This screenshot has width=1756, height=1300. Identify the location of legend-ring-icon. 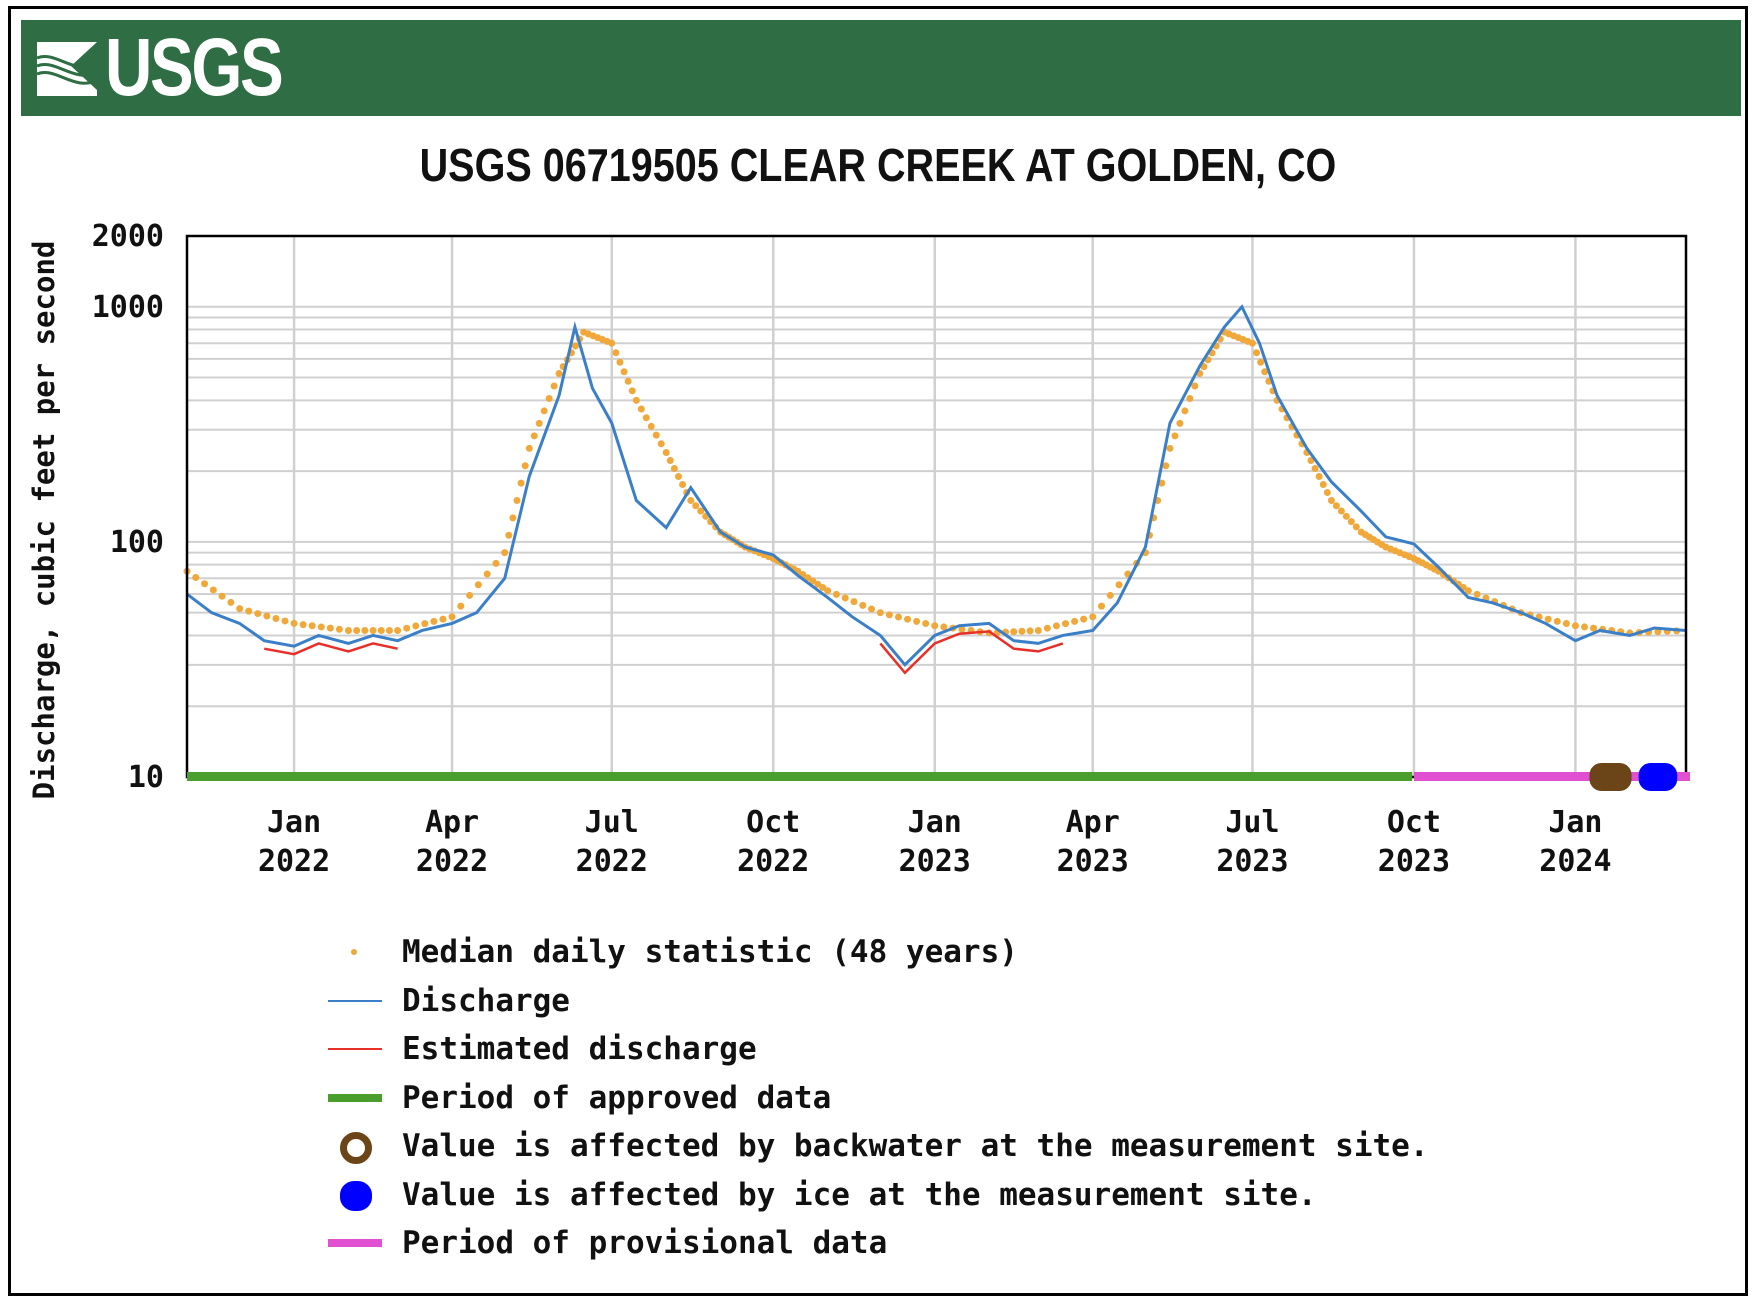
(355, 1146).